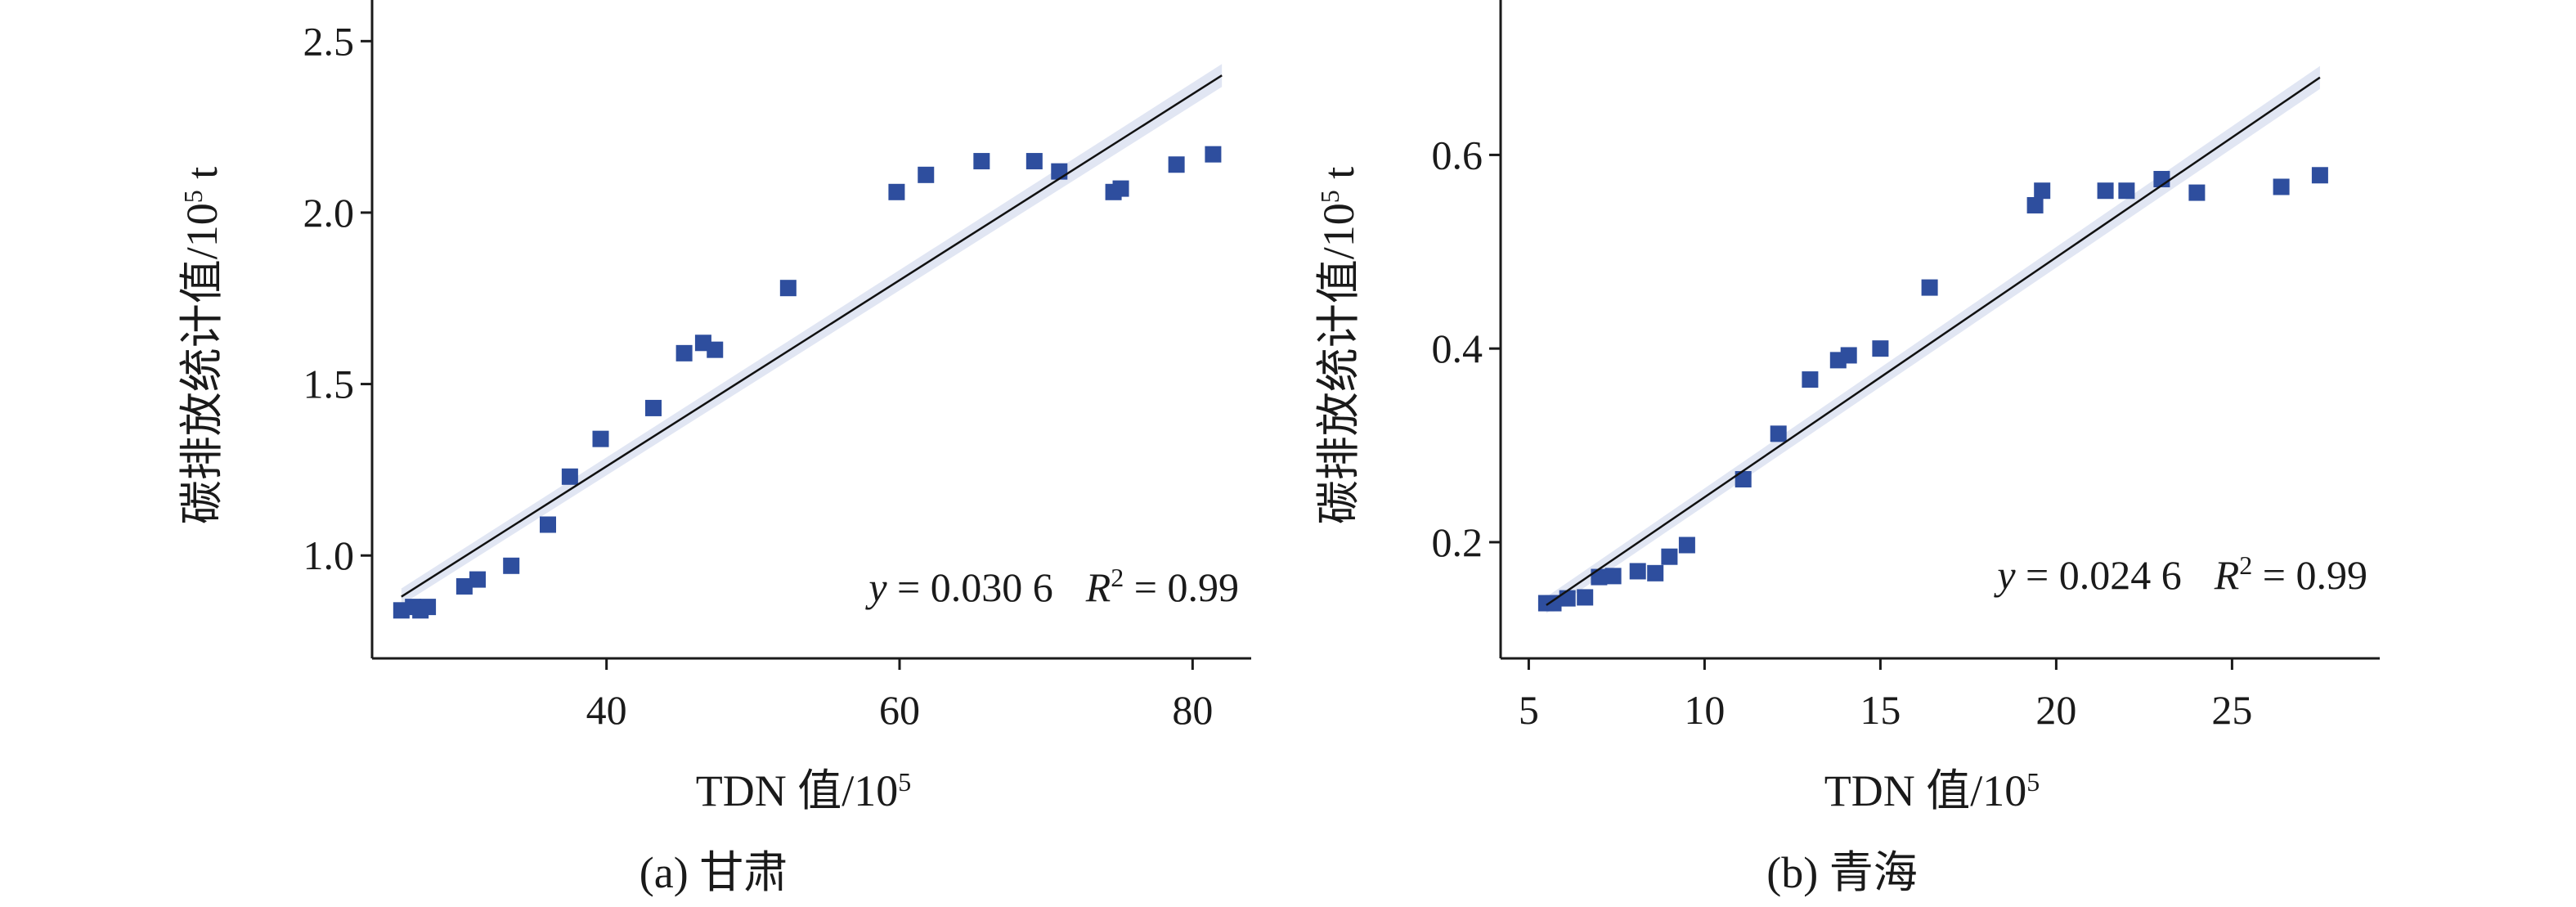  Describe the element at coordinates (329, 555) in the screenshot. I see `y-tick-label: 1.0` at that location.